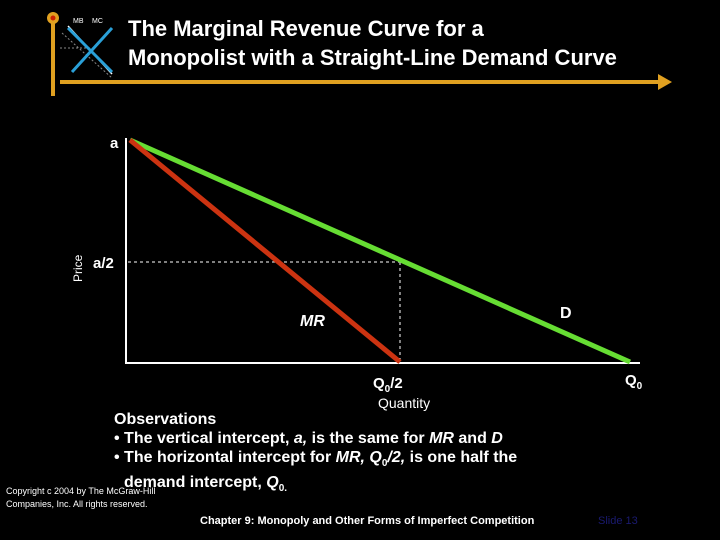 The height and width of the screenshot is (540, 720). Describe the element at coordinates (283, 489) in the screenshot. I see `obs3-sub: 0.` at that location.